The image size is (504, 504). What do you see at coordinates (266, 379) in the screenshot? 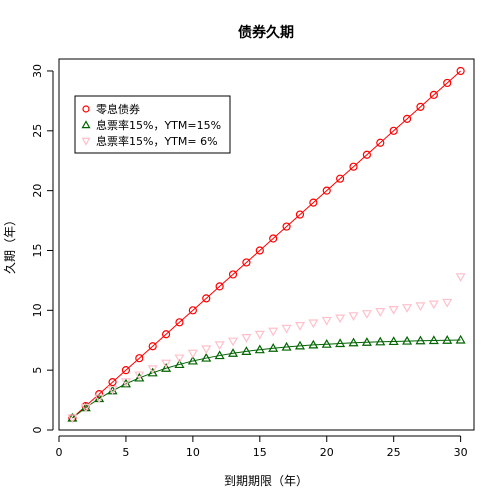
I see `series-line` at bounding box center [266, 379].